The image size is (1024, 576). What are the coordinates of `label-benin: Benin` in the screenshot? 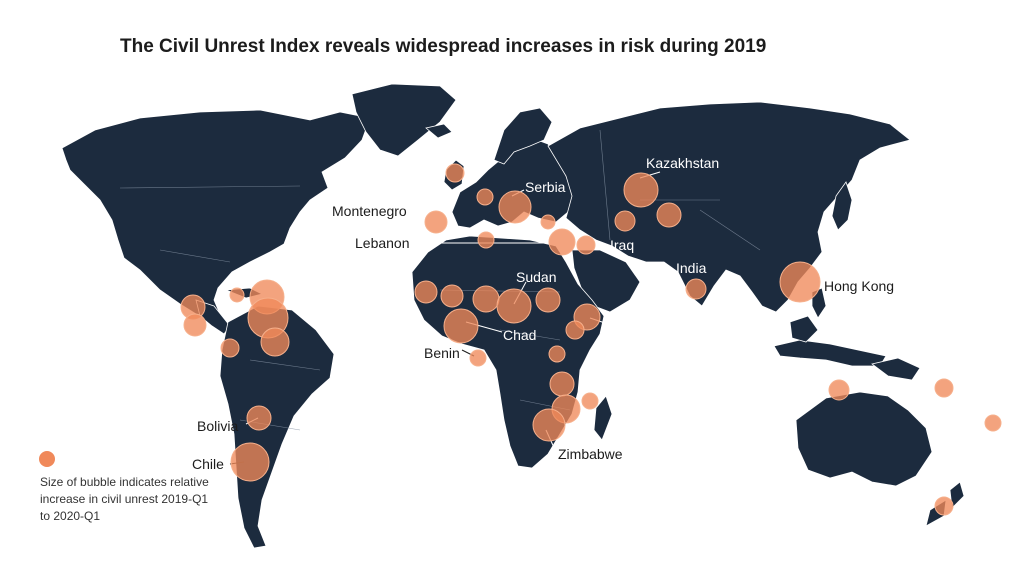 It's located at (442, 353).